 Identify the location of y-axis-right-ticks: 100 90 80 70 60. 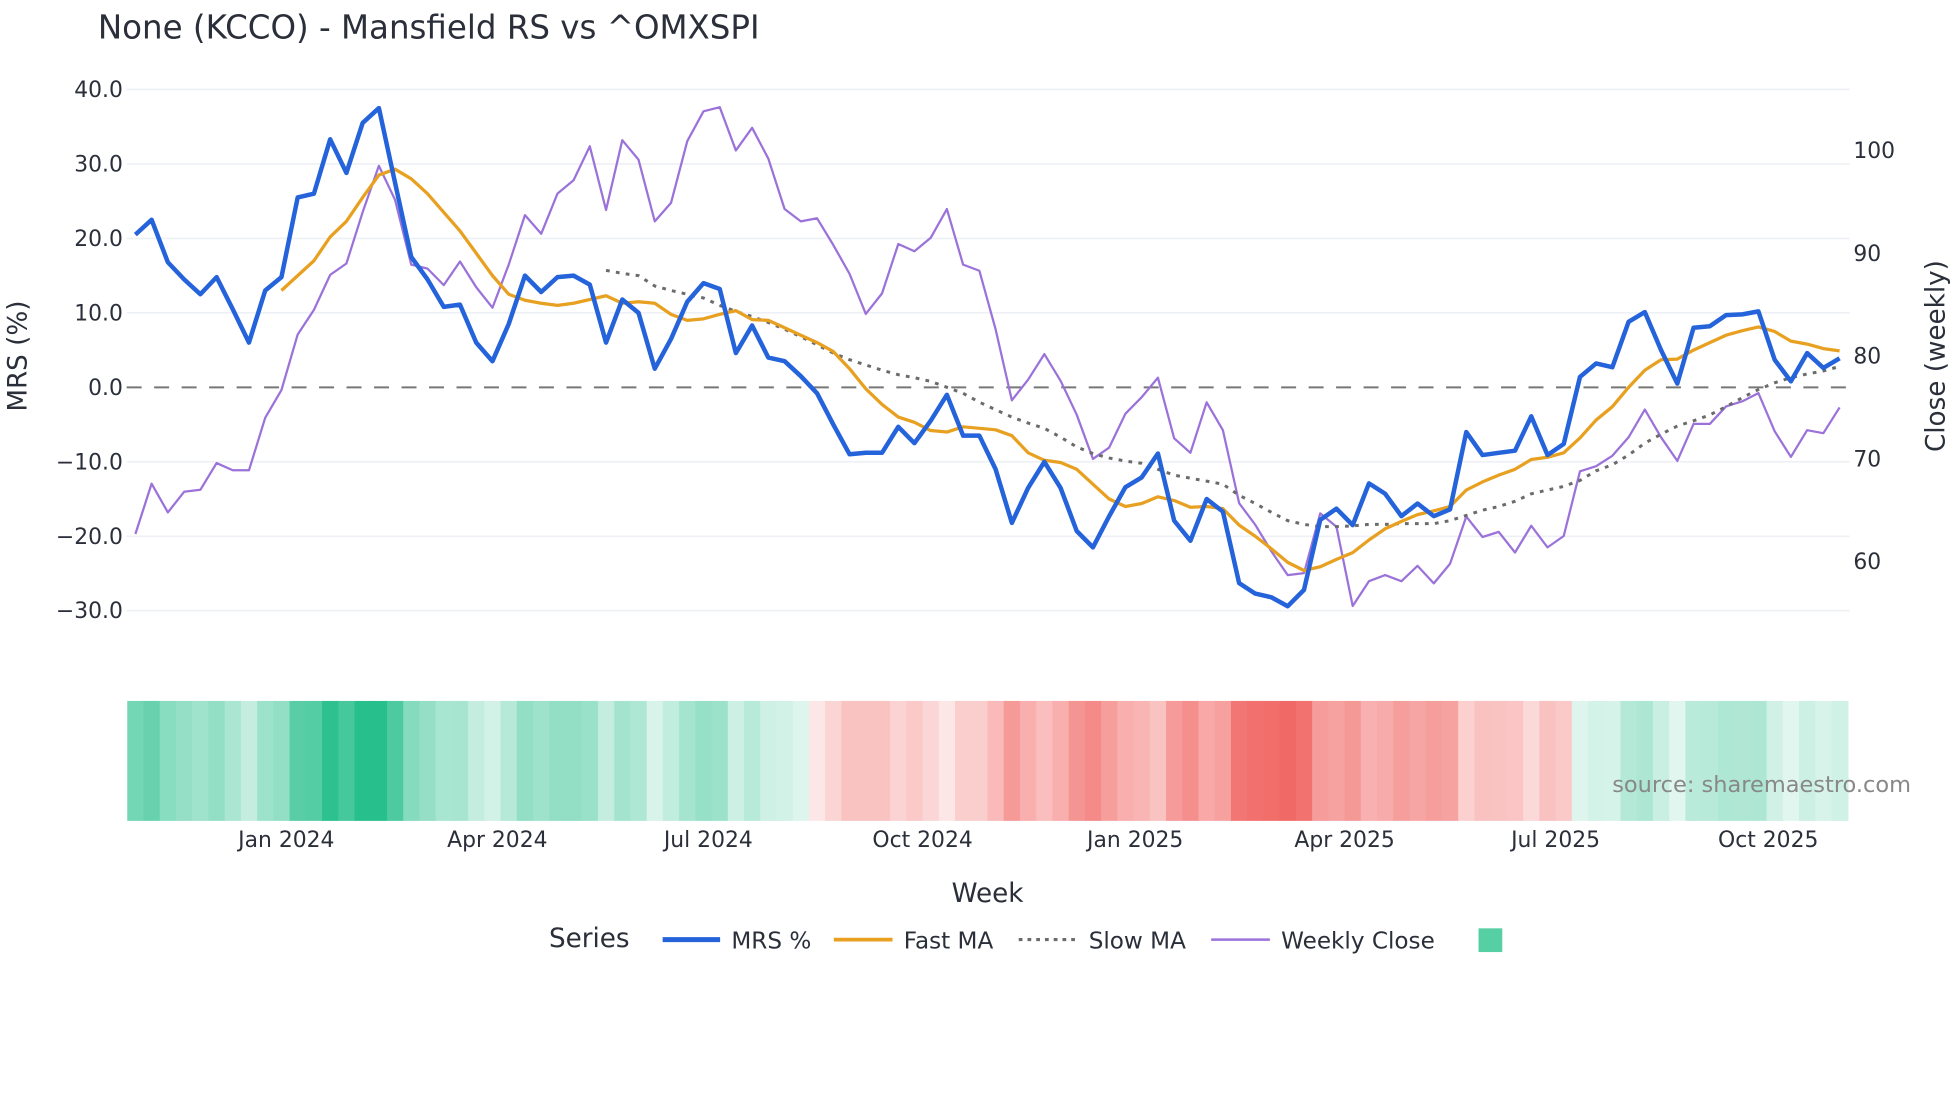
(1874, 357).